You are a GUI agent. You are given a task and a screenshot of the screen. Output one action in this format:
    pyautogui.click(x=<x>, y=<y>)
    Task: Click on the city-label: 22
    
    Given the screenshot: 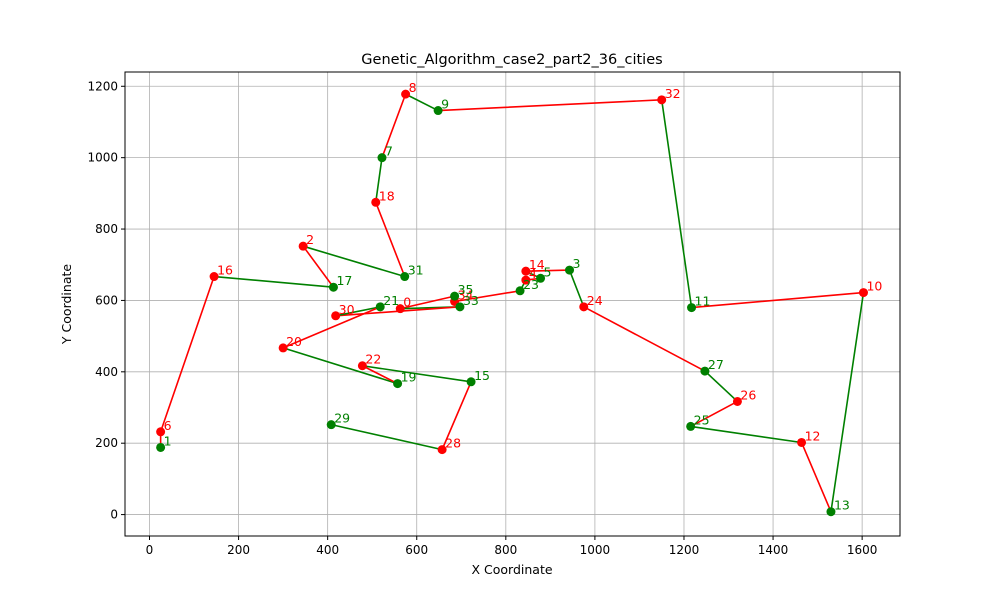 What is the action you would take?
    pyautogui.click(x=373, y=359)
    